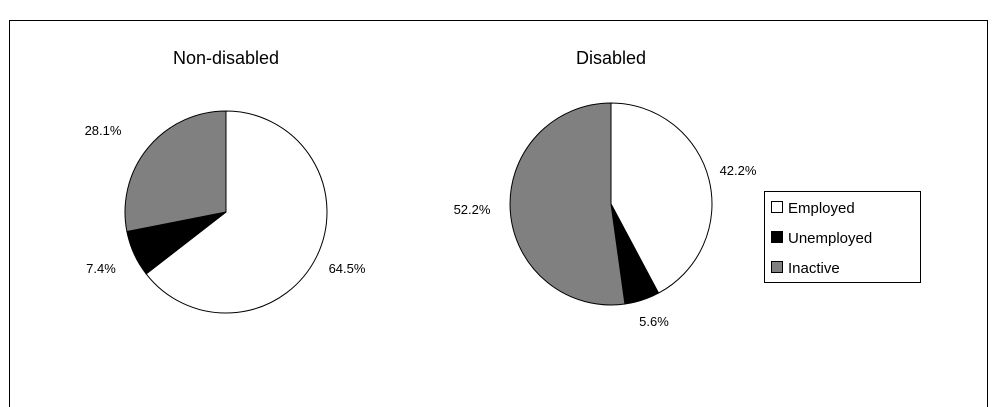 This screenshot has height=407, width=995. What do you see at coordinates (236, 212) in the screenshot?
I see `pie-slice-non-disabled-employed` at bounding box center [236, 212].